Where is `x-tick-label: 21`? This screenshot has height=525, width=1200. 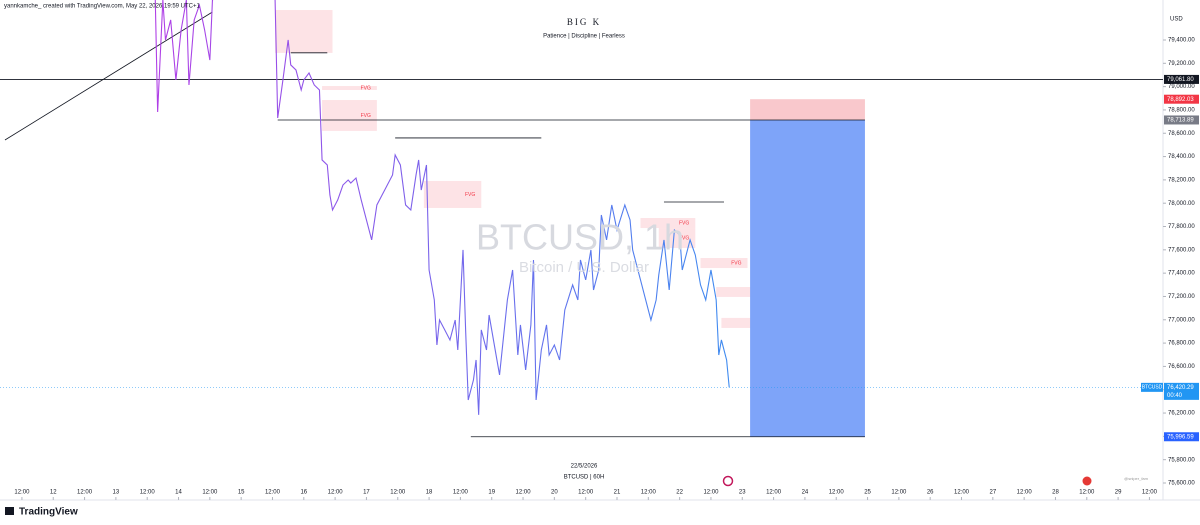 x-tick-label: 21 is located at coordinates (617, 493).